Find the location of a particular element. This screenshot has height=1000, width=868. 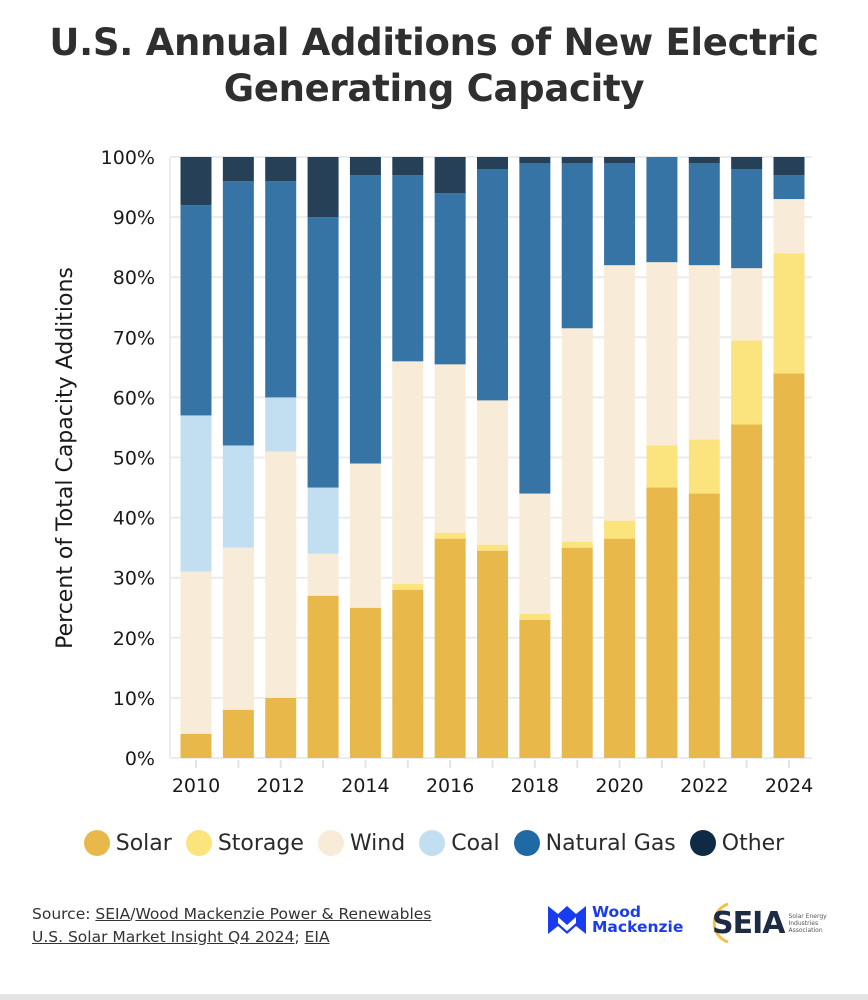

bar-2017 is located at coordinates (492, 457).